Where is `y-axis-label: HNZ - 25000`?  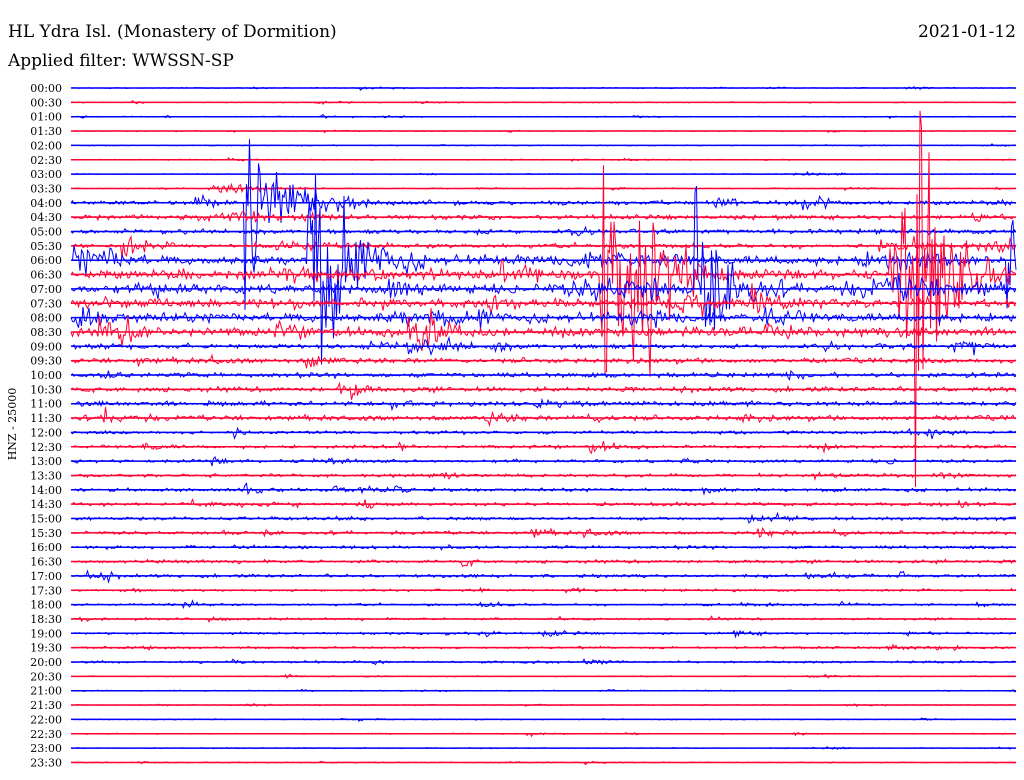 y-axis-label: HNZ - 25000 is located at coordinates (12, 424).